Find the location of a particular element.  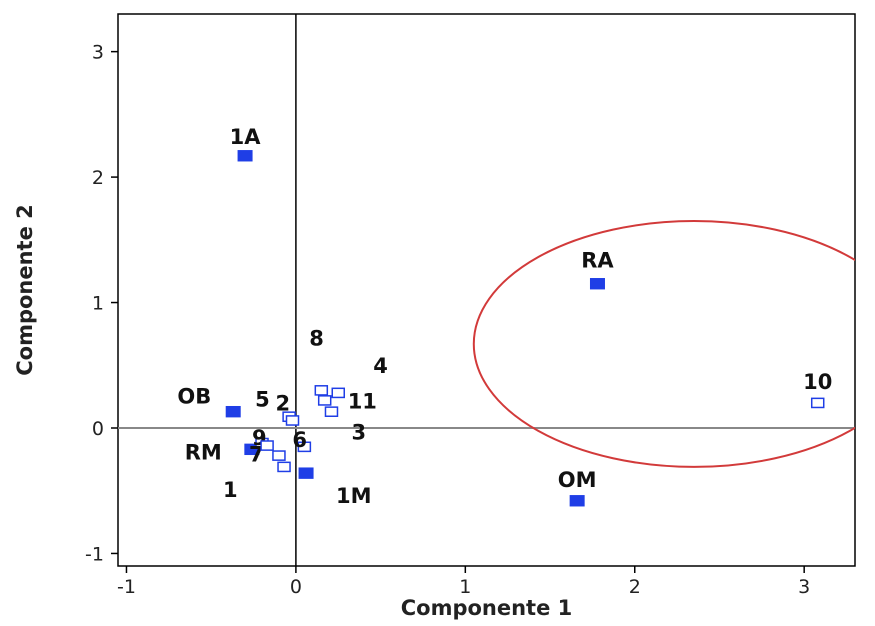

y-tick-label: 2 is located at coordinates (98, 178).